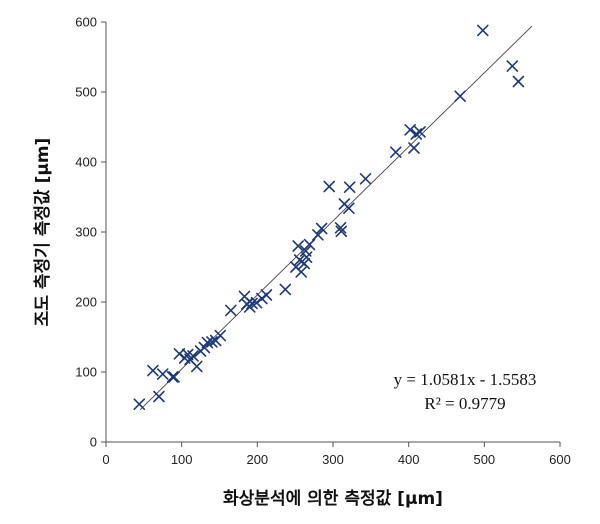 Image resolution: width=600 pixels, height=524 pixels. Describe the element at coordinates (484, 459) in the screenshot. I see `x-tick-label: 500` at that location.